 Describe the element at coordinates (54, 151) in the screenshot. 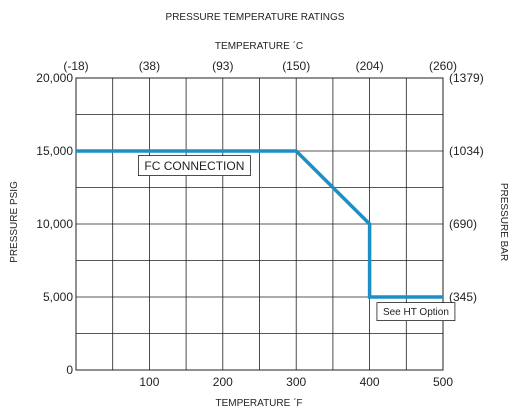

I see `y-tick-label: 15,000` at that location.